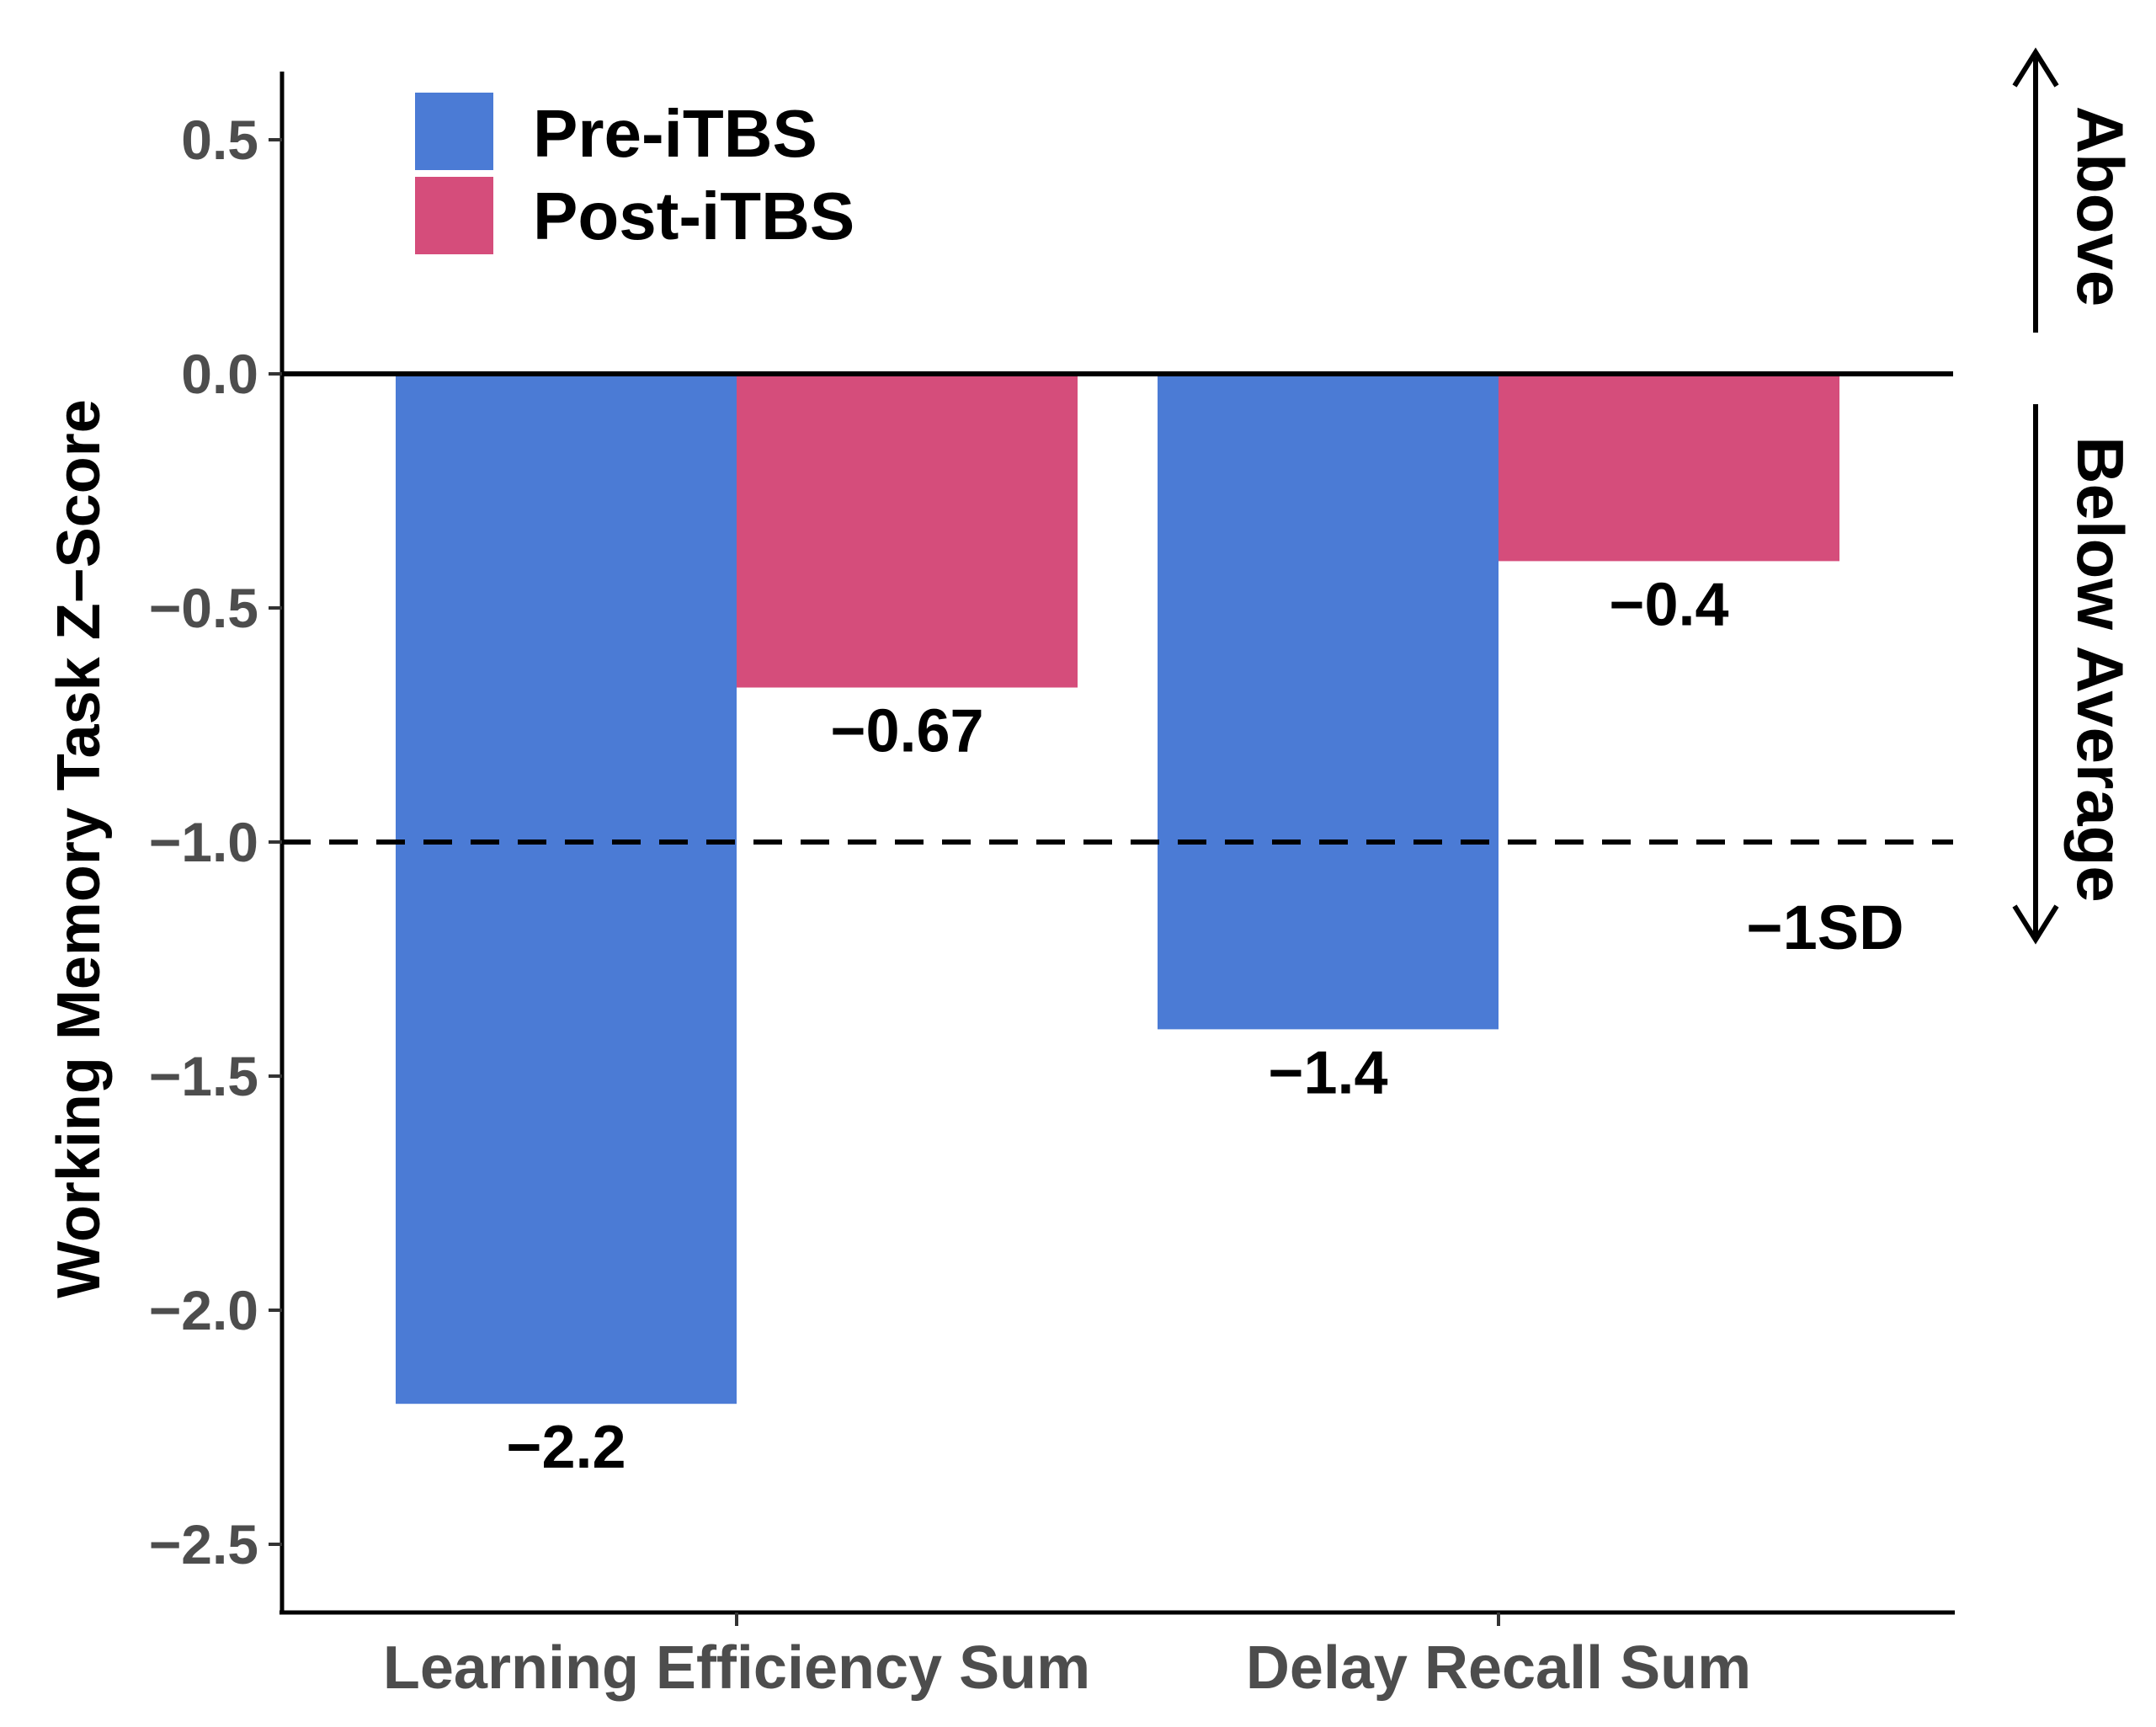 This screenshot has height=1727, width=2156. I want to click on bar-value-label: −2.2, so click(566, 1448).